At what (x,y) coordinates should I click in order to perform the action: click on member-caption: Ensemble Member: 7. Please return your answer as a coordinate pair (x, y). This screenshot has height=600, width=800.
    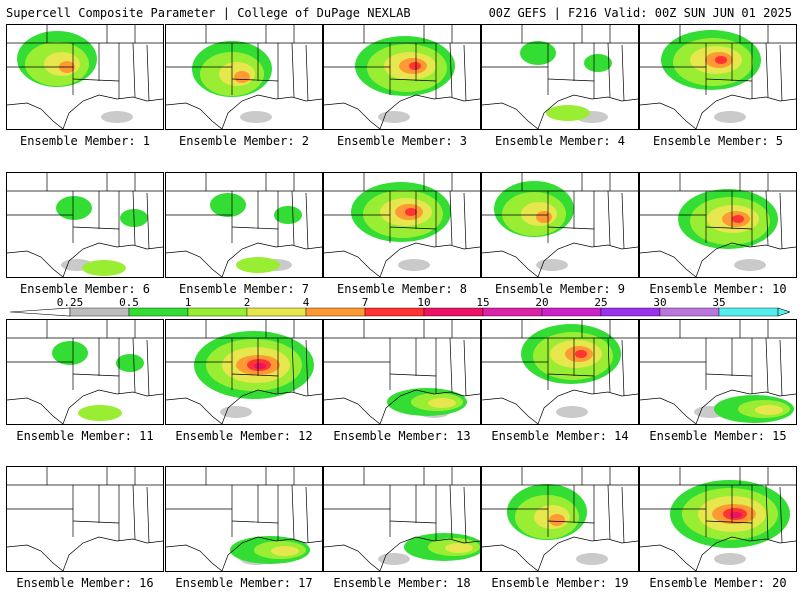
    Looking at the image, I should click on (244, 289).